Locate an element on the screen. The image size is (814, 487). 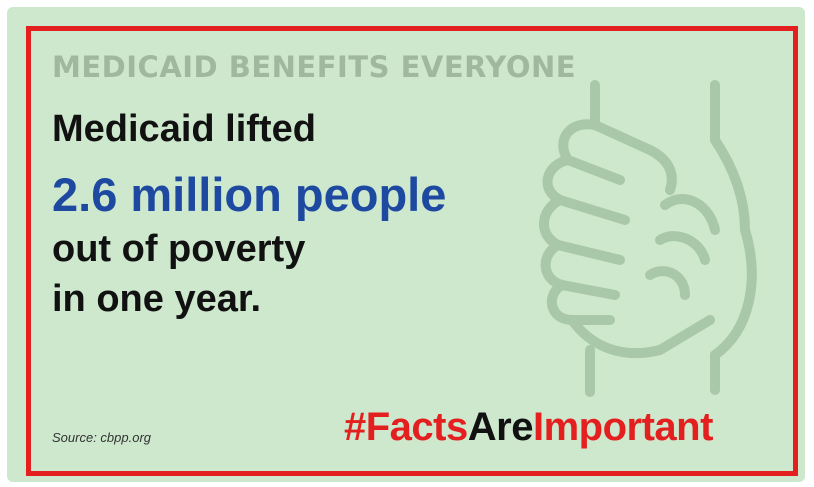
statement-line-4: in one year. is located at coordinates (157, 299).